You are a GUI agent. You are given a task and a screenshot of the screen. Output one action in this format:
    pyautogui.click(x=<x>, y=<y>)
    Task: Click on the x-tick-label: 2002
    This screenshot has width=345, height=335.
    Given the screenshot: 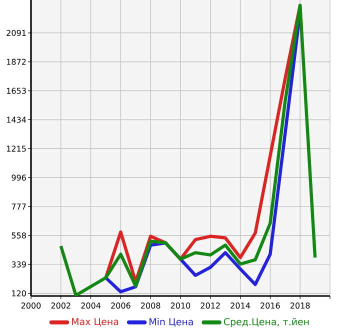 What is the action you would take?
    pyautogui.click(x=60, y=305)
    